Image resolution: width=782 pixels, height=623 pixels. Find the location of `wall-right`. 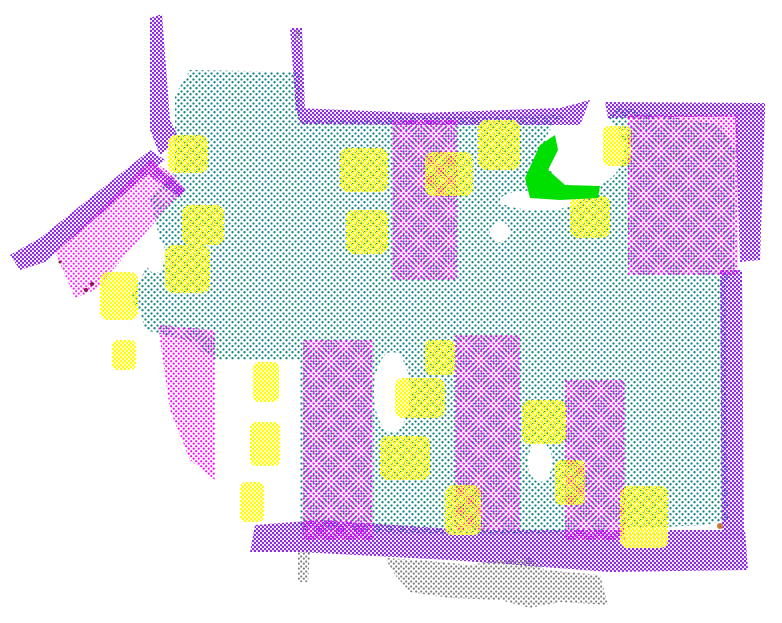

wall-right is located at coordinates (732, 405).